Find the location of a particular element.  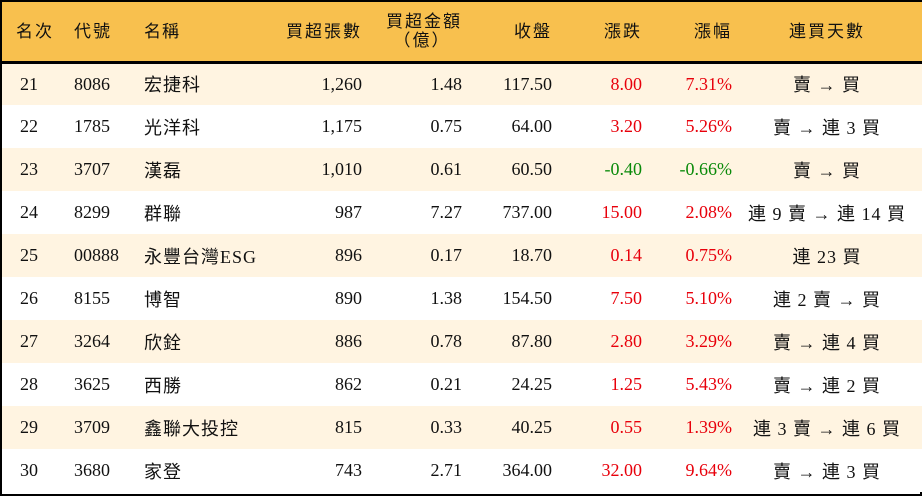

cell-rank: 26 is located at coordinates (29, 298).